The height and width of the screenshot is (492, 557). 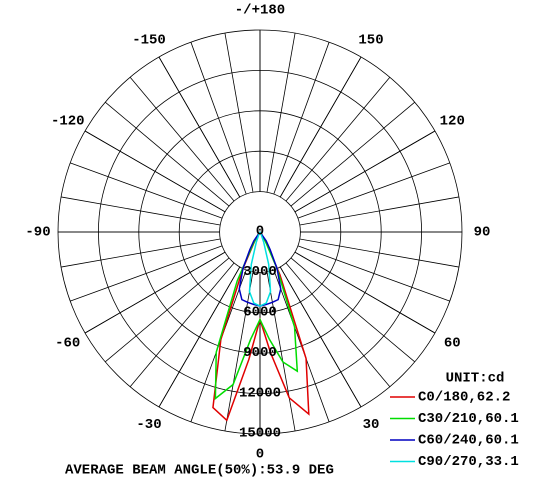 What do you see at coordinates (260, 11) in the screenshot?
I see `theta-tick-label: -/+180` at bounding box center [260, 11].